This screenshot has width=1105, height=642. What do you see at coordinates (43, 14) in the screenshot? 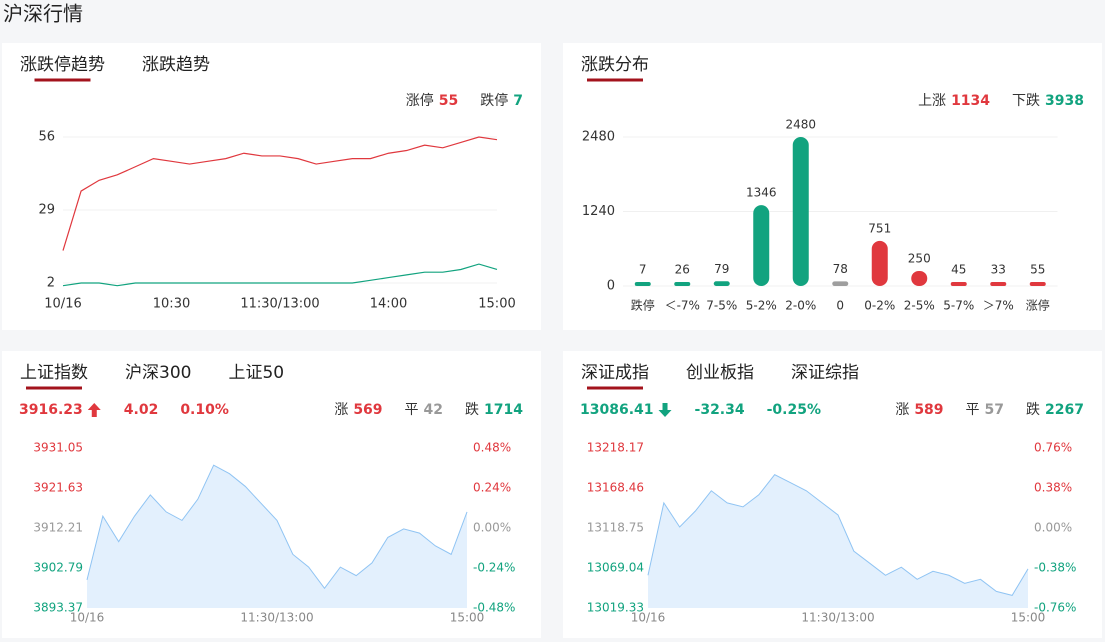
I see `page-title: 沪深行情` at bounding box center [43, 14].